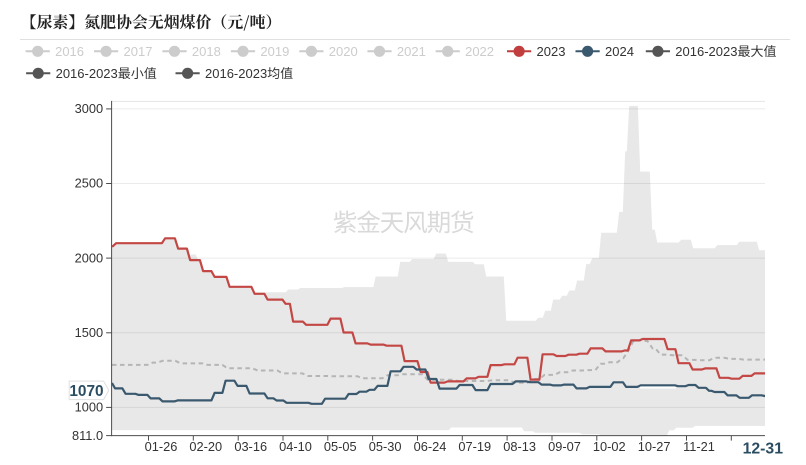  I want to click on svg-text: 2024, so click(619, 51).